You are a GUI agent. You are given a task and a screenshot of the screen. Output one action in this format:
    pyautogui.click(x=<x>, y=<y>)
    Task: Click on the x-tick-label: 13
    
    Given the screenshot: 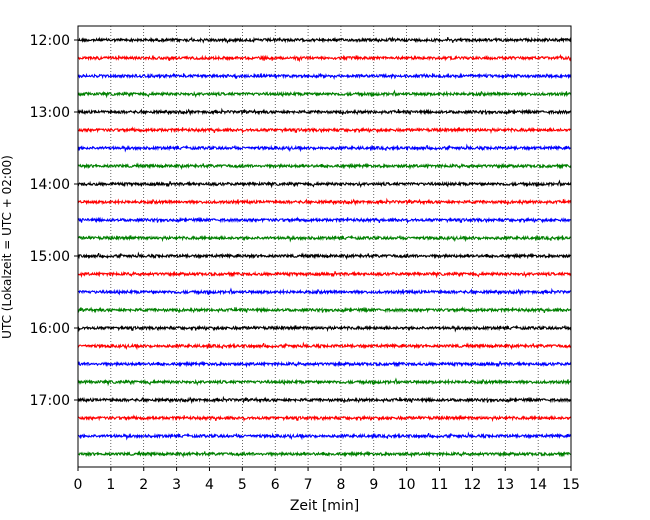 What is the action you would take?
    pyautogui.click(x=505, y=485)
    